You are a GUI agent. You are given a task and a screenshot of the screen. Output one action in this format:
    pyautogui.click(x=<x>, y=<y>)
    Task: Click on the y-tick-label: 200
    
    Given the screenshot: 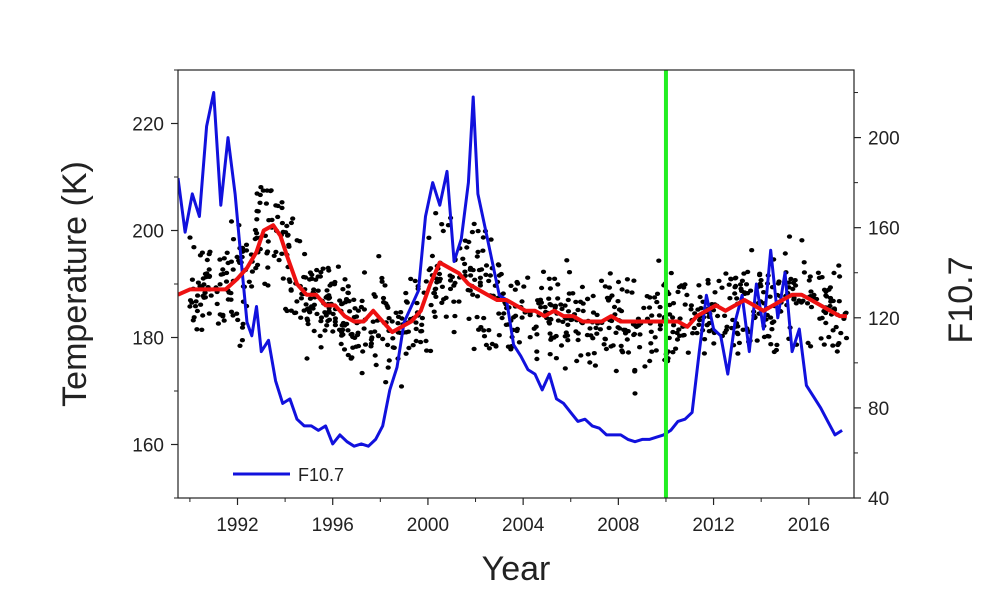 What is the action you would take?
    pyautogui.click(x=148, y=232)
    